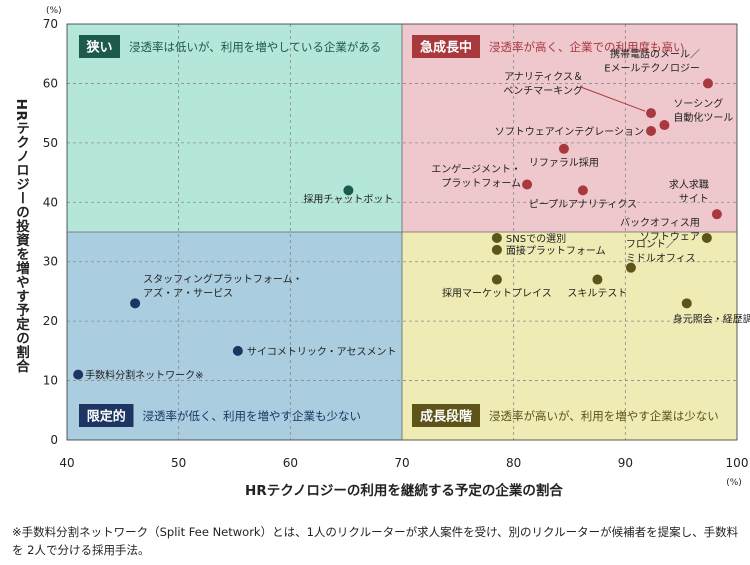 This screenshot has width=750, height=565. Describe the element at coordinates (597, 294) in the screenshot. I see `point-label: スキルテスト` at that location.